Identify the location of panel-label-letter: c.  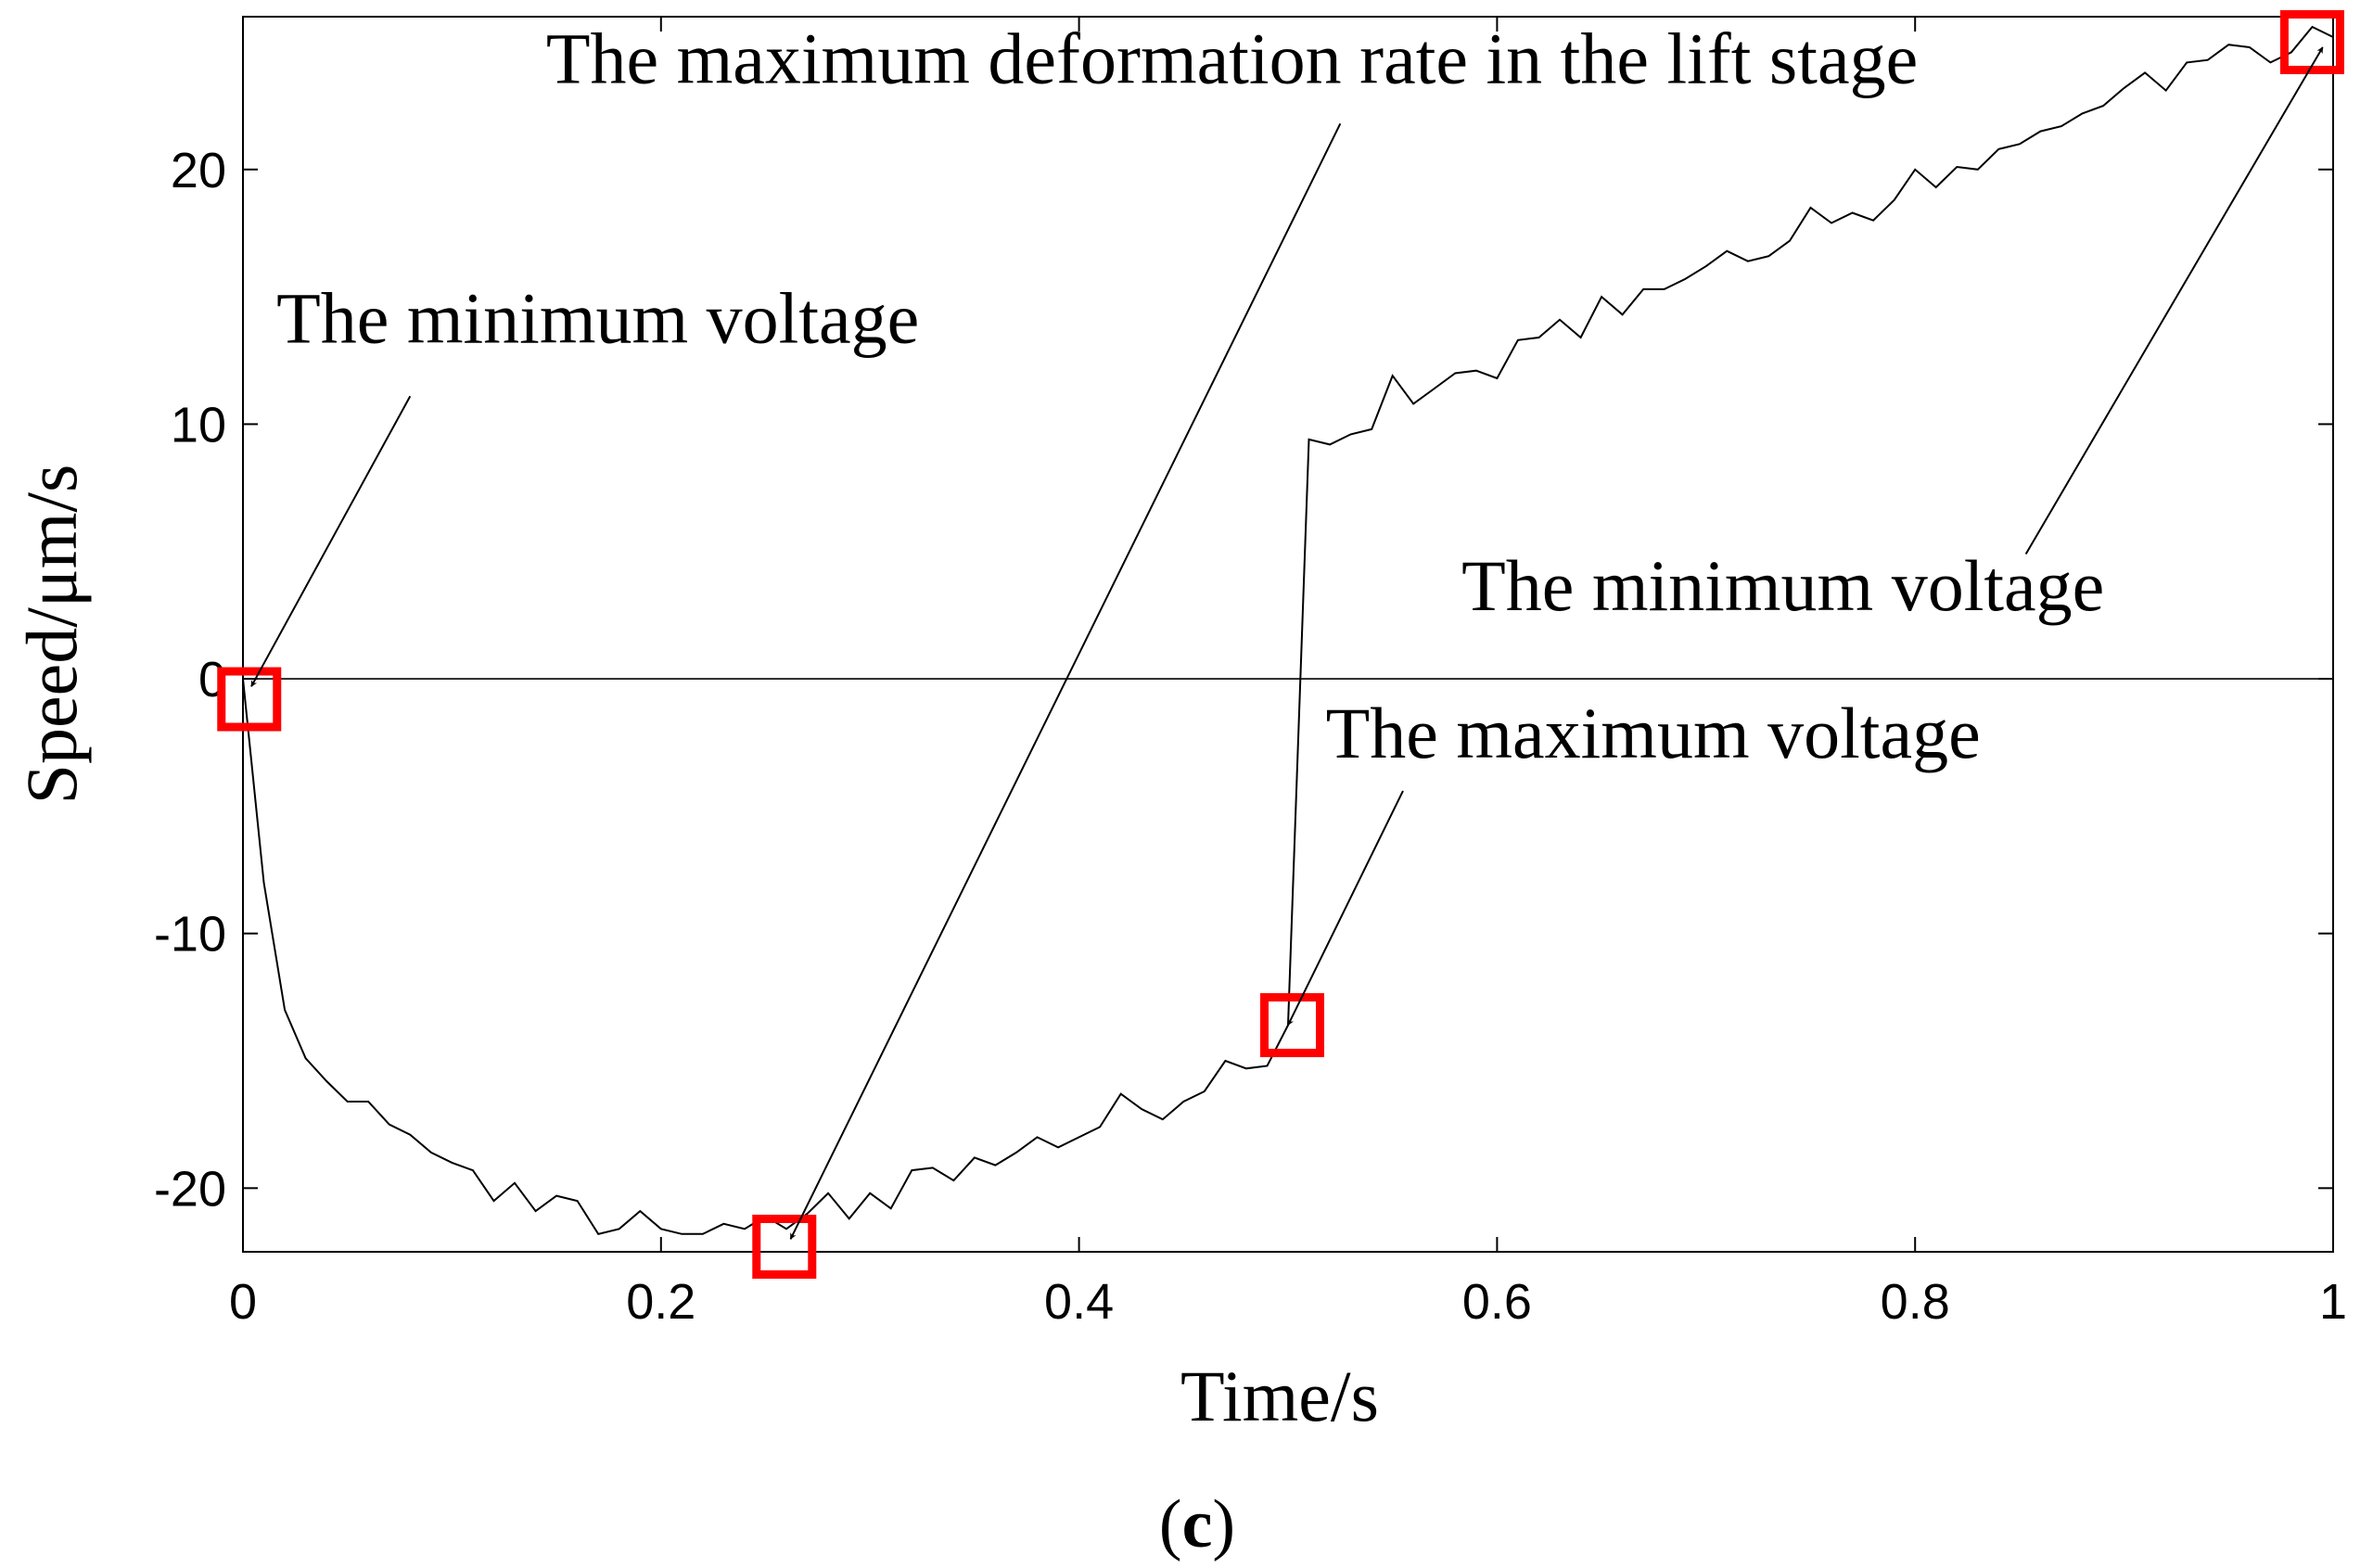
(1197, 1524).